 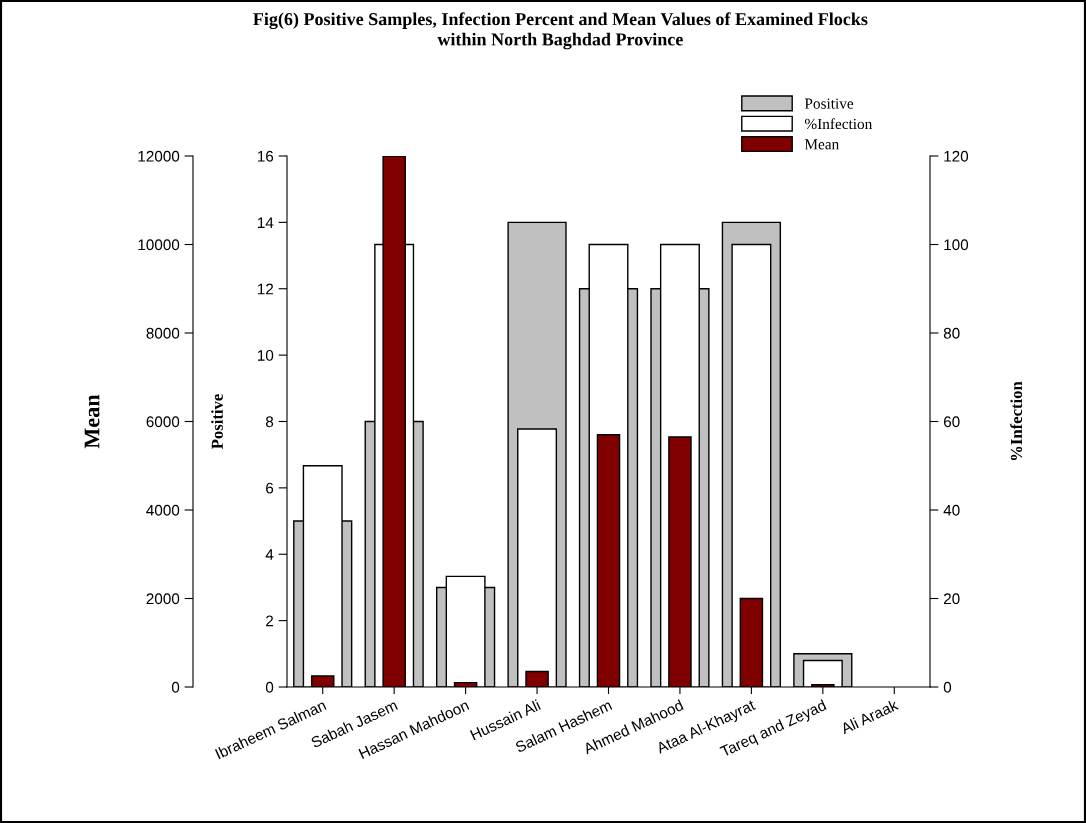 What do you see at coordinates (92, 421) in the screenshot?
I see `y3-axis-title: Mean` at bounding box center [92, 421].